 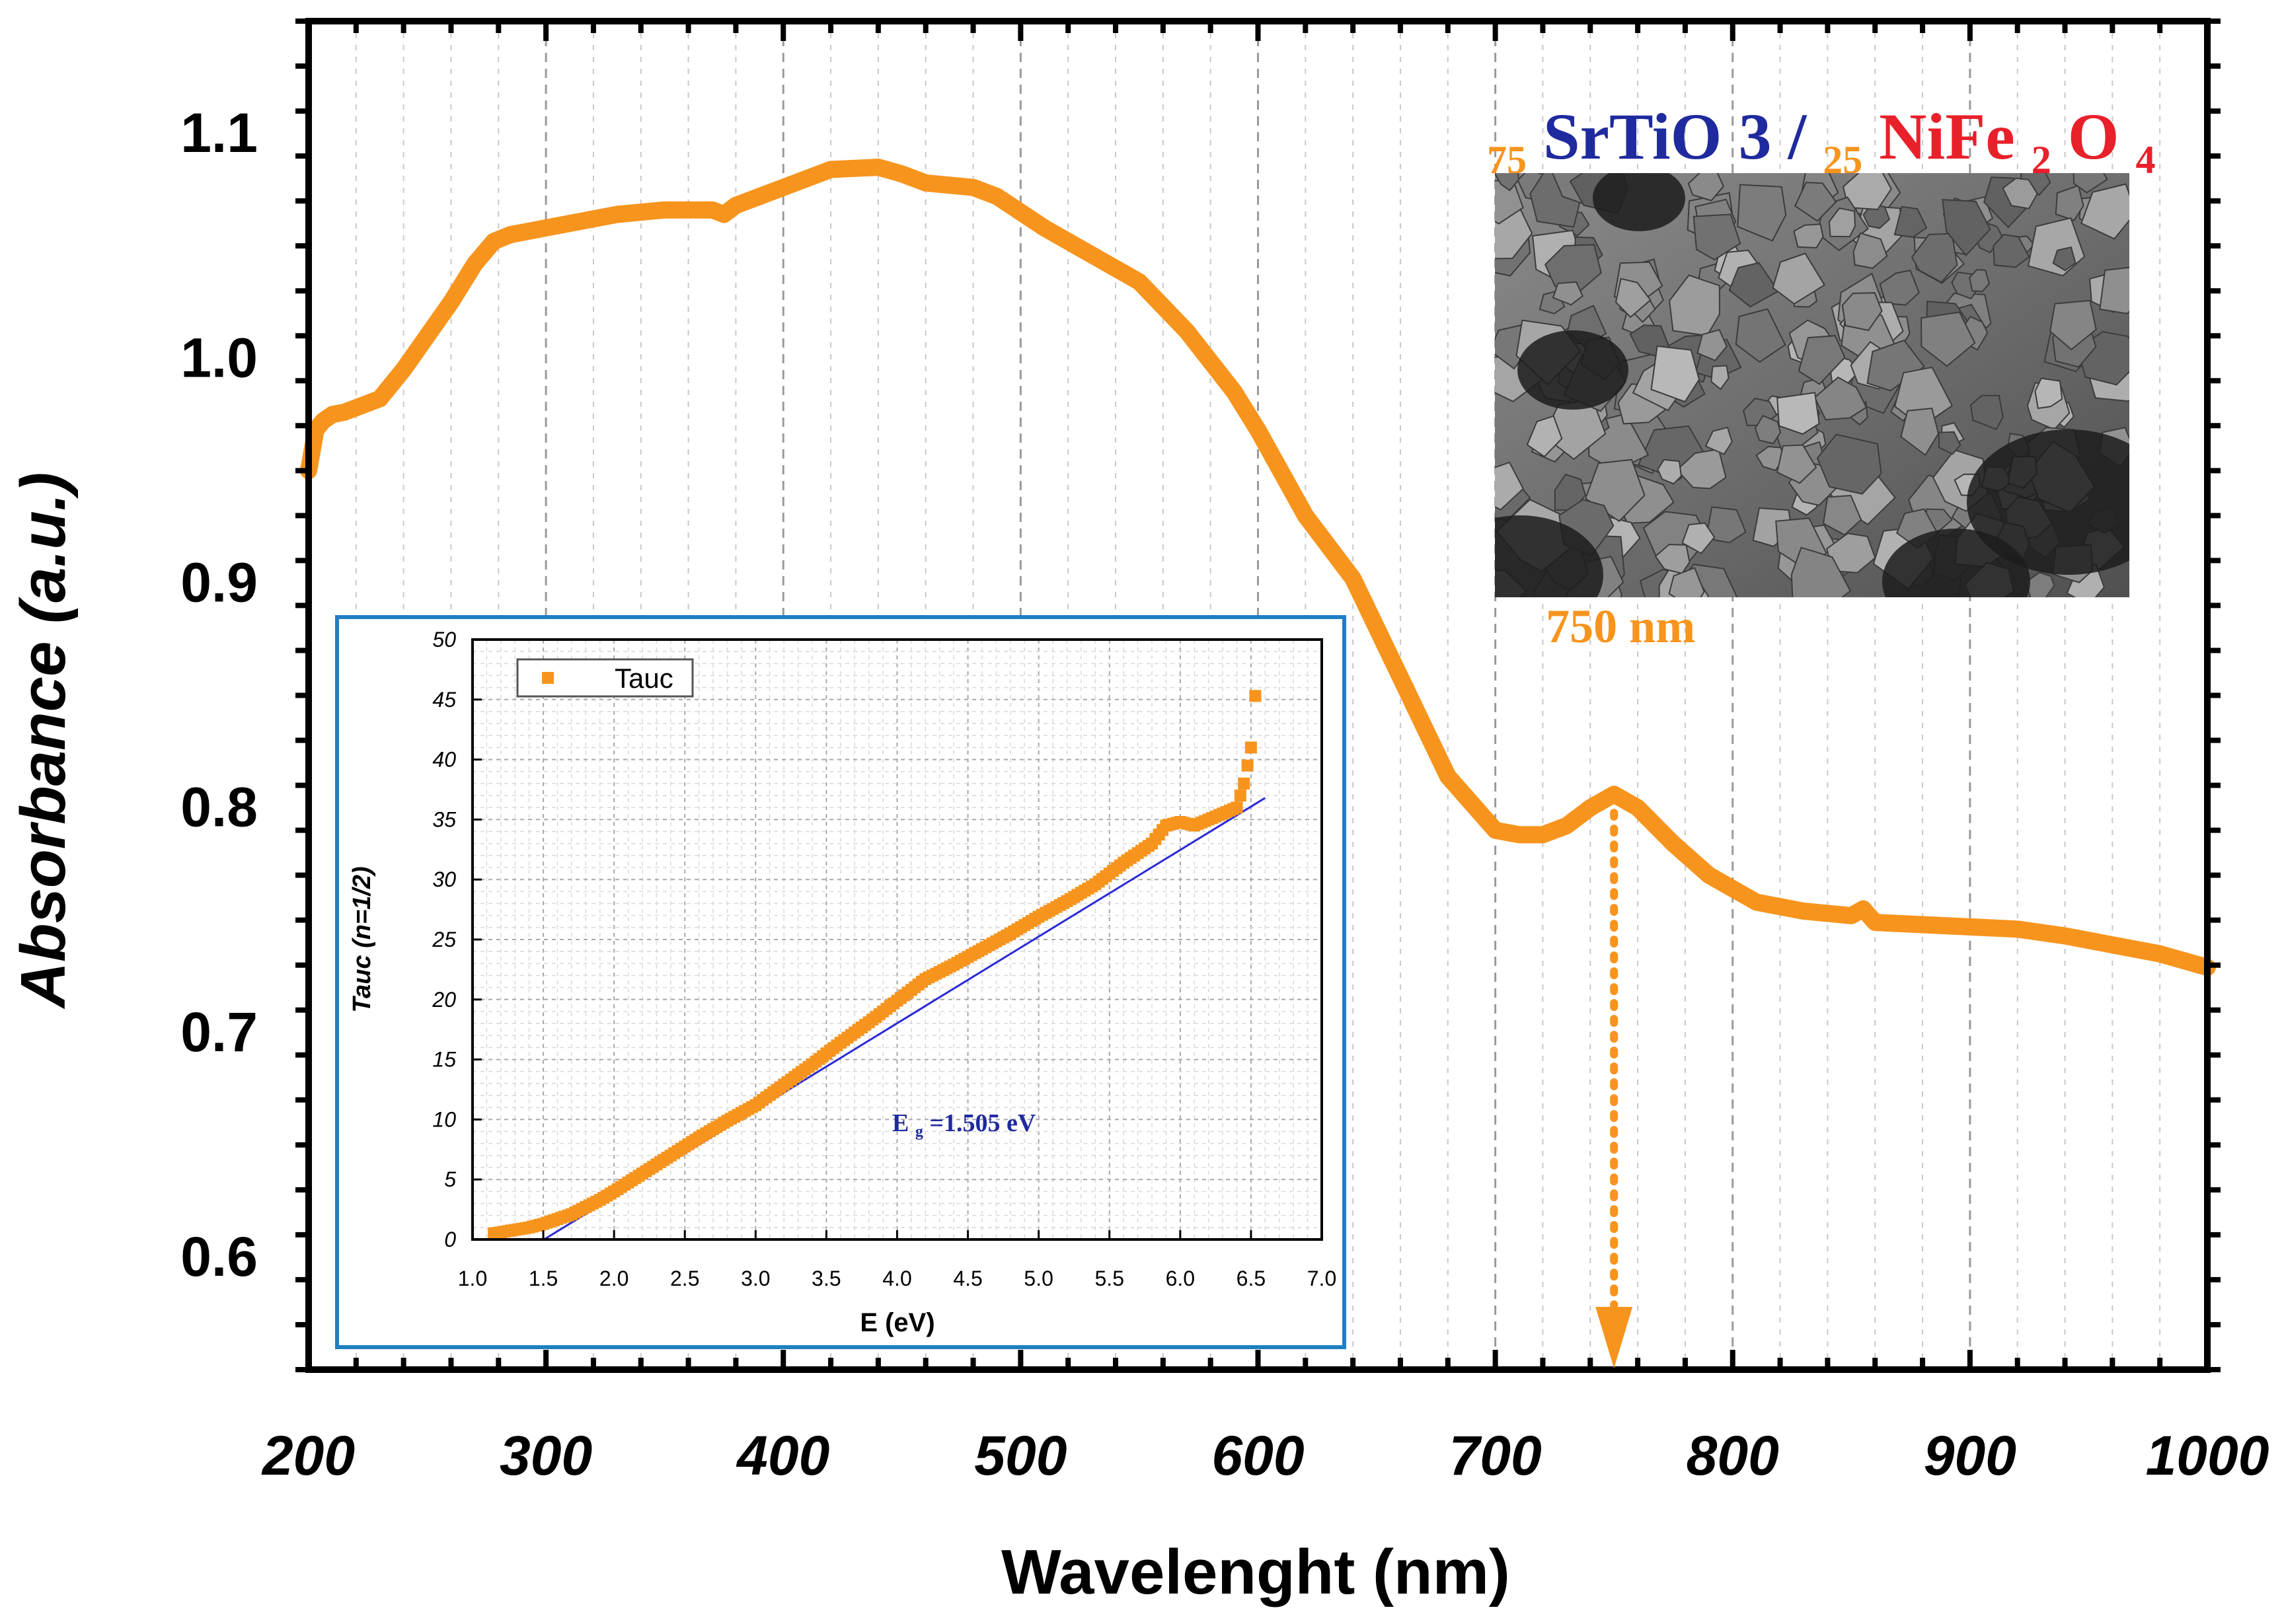 What do you see at coordinates (444, 1060) in the screenshot?
I see `inset-y-tick-label: 15` at bounding box center [444, 1060].